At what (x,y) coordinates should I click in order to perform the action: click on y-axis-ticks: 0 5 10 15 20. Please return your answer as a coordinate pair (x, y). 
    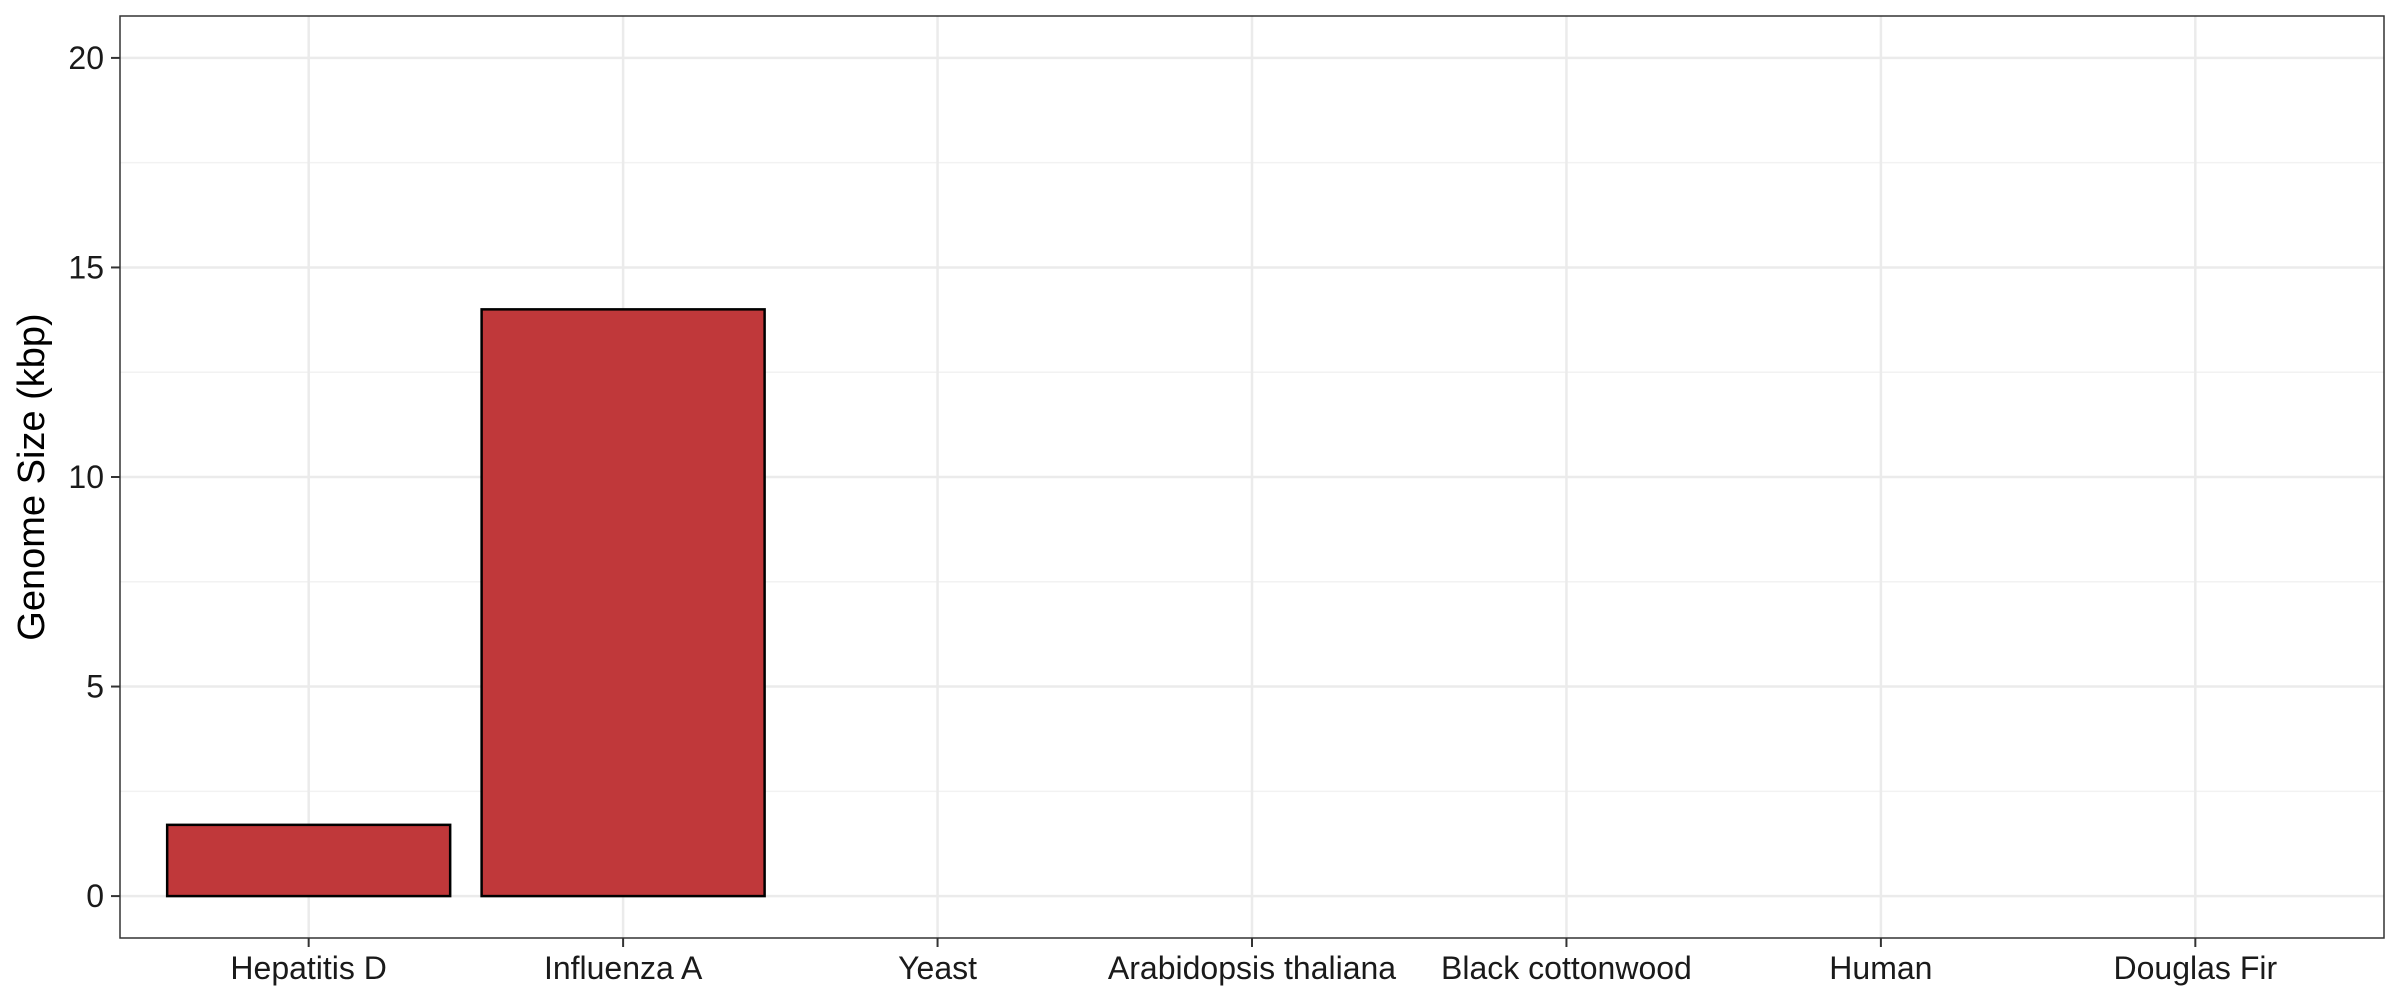
    Looking at the image, I should click on (94, 477).